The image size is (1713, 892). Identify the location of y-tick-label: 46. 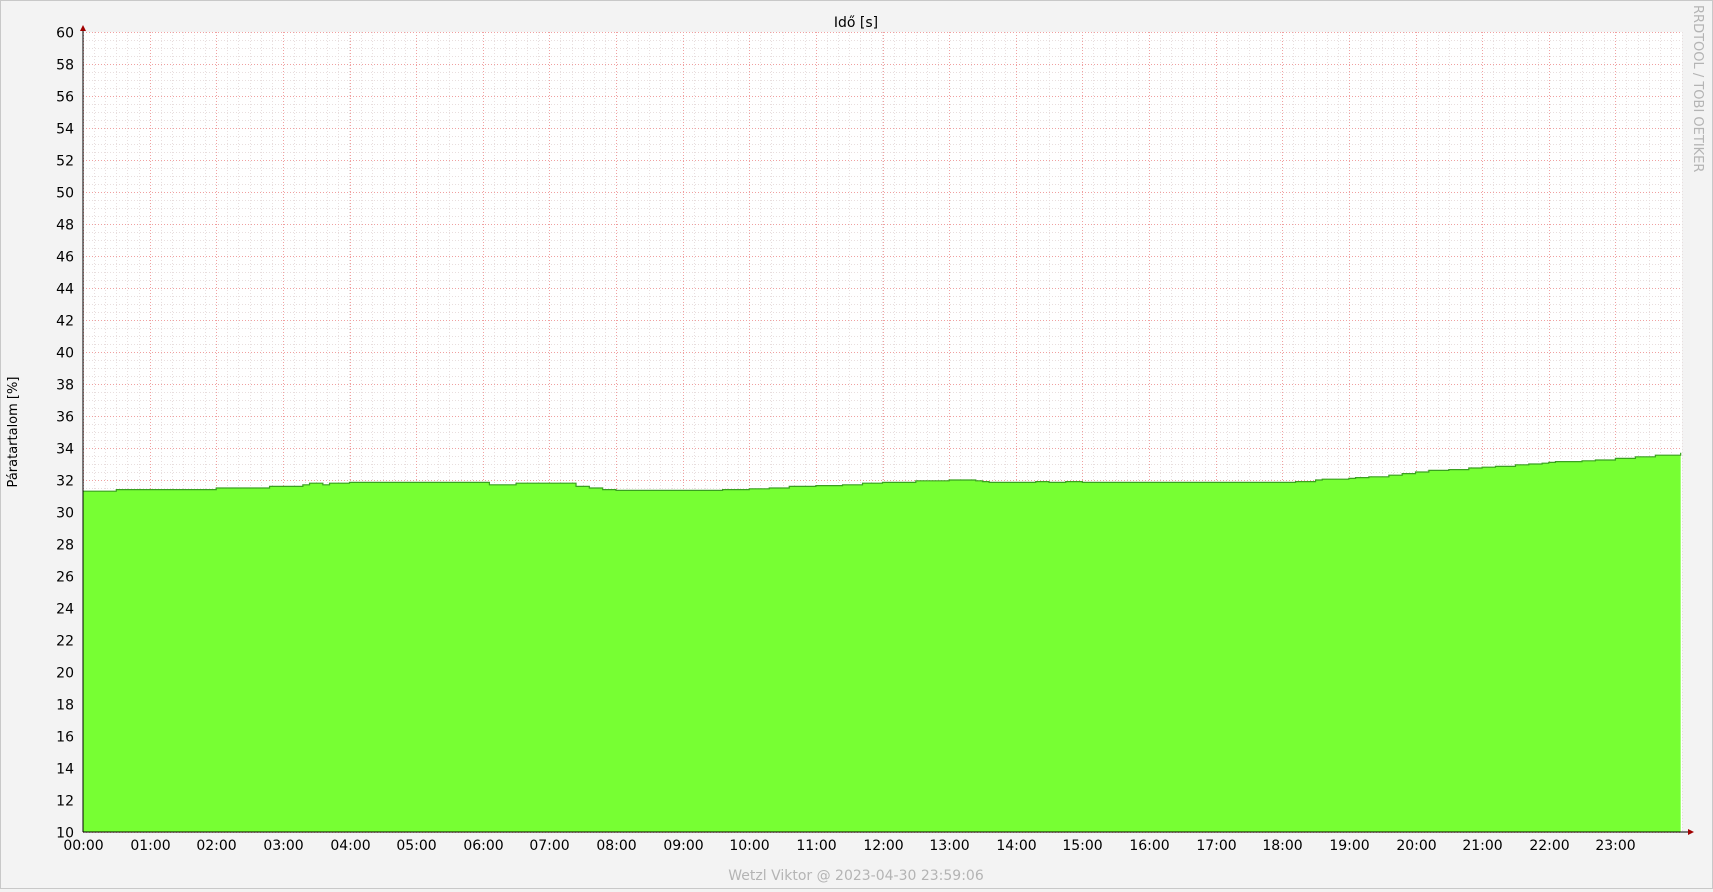
(65, 258).